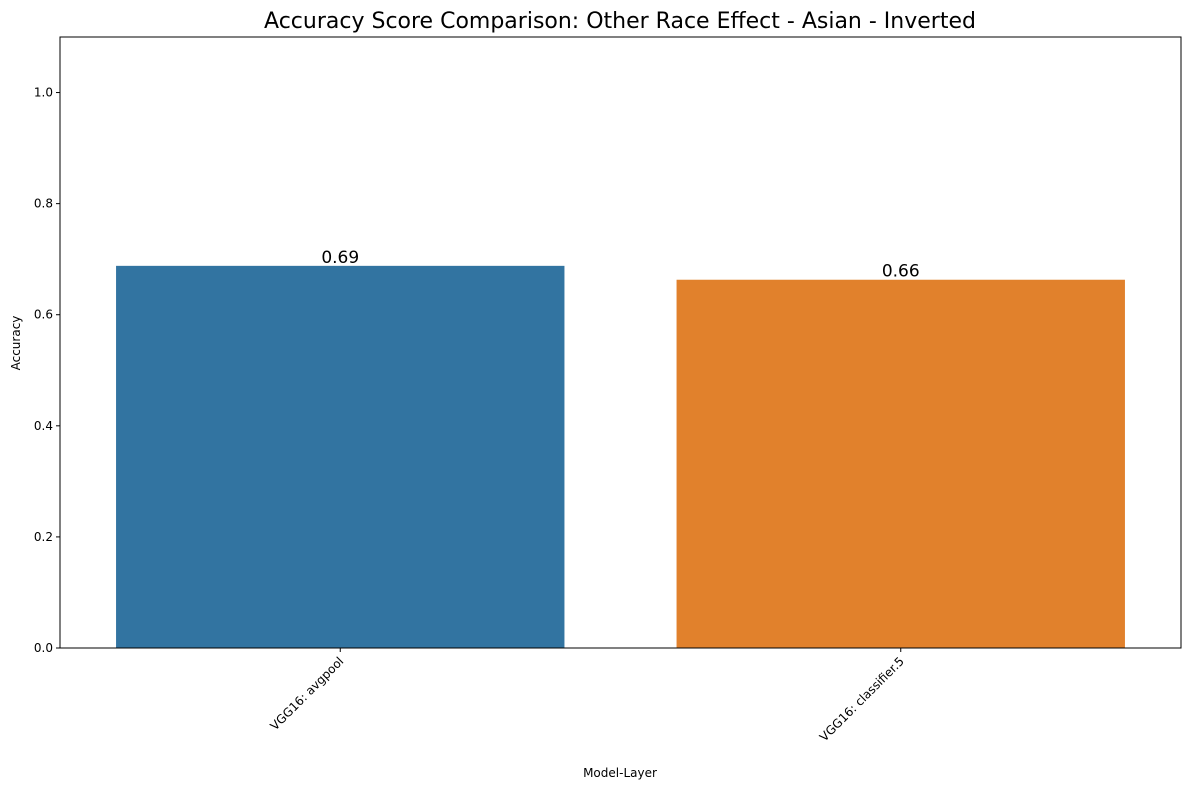 Image resolution: width=1189 pixels, height=790 pixels. I want to click on y-tick-label-2: 0.4, so click(43, 426).